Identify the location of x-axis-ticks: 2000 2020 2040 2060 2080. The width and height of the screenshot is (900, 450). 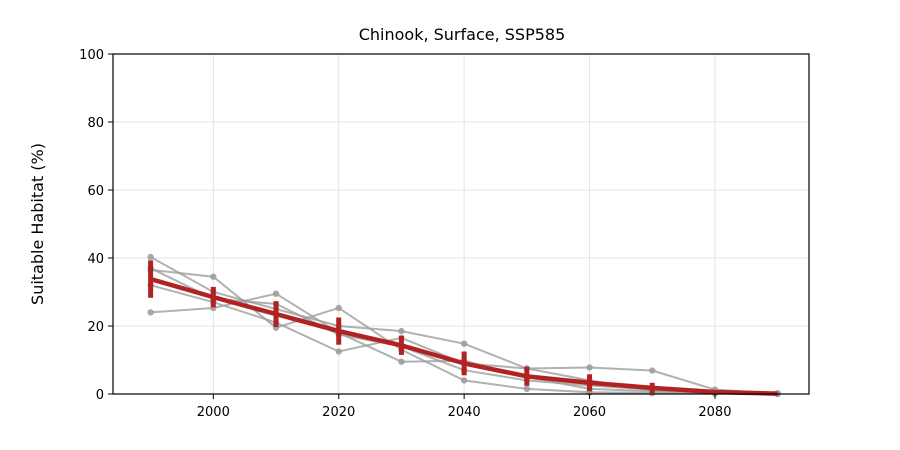
(464, 407).